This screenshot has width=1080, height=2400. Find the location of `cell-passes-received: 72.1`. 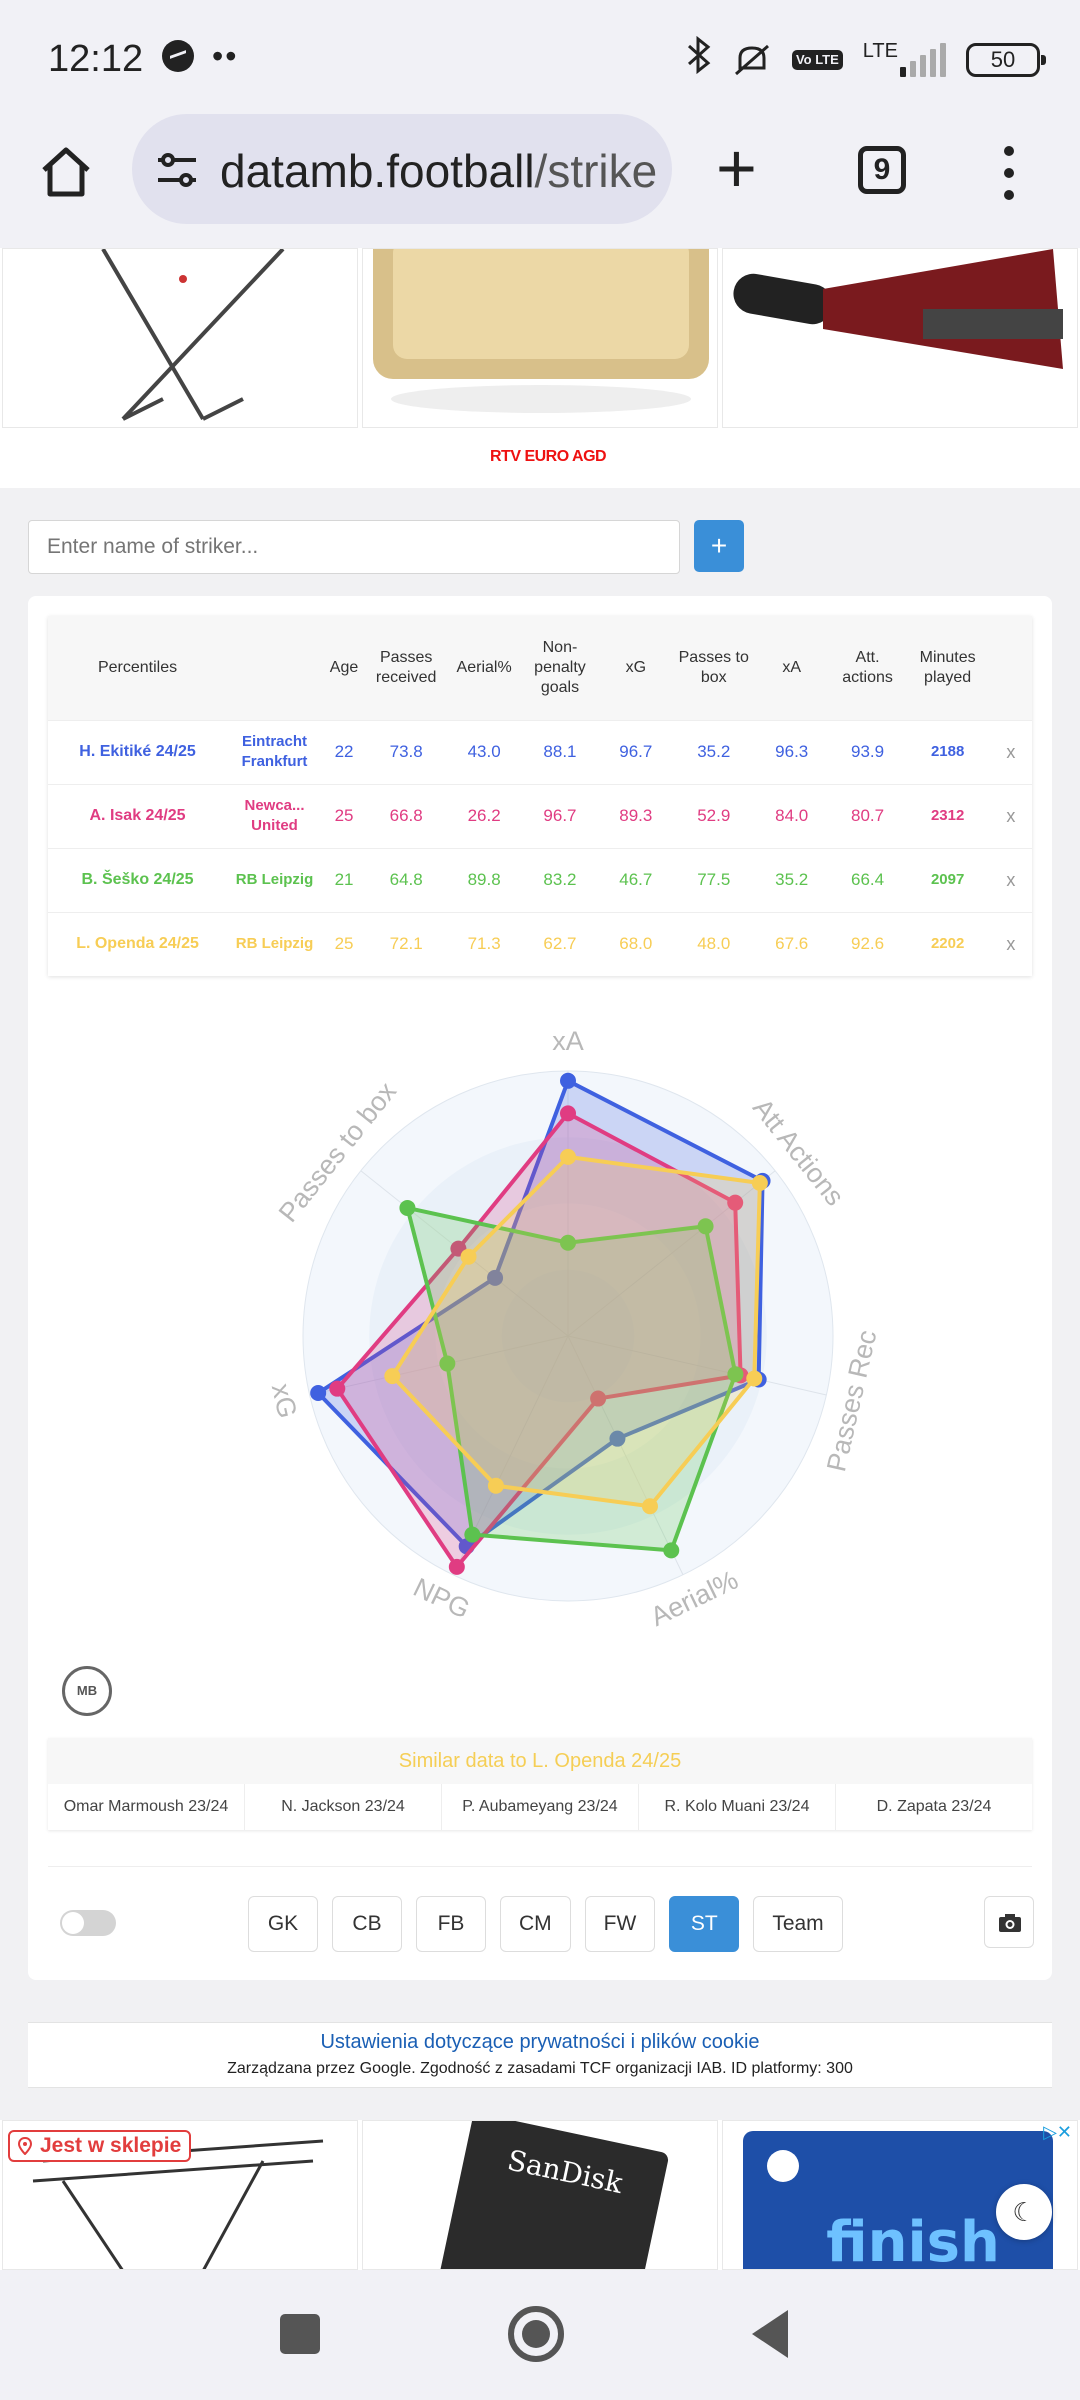

cell-passes-received: 72.1 is located at coordinates (406, 943).